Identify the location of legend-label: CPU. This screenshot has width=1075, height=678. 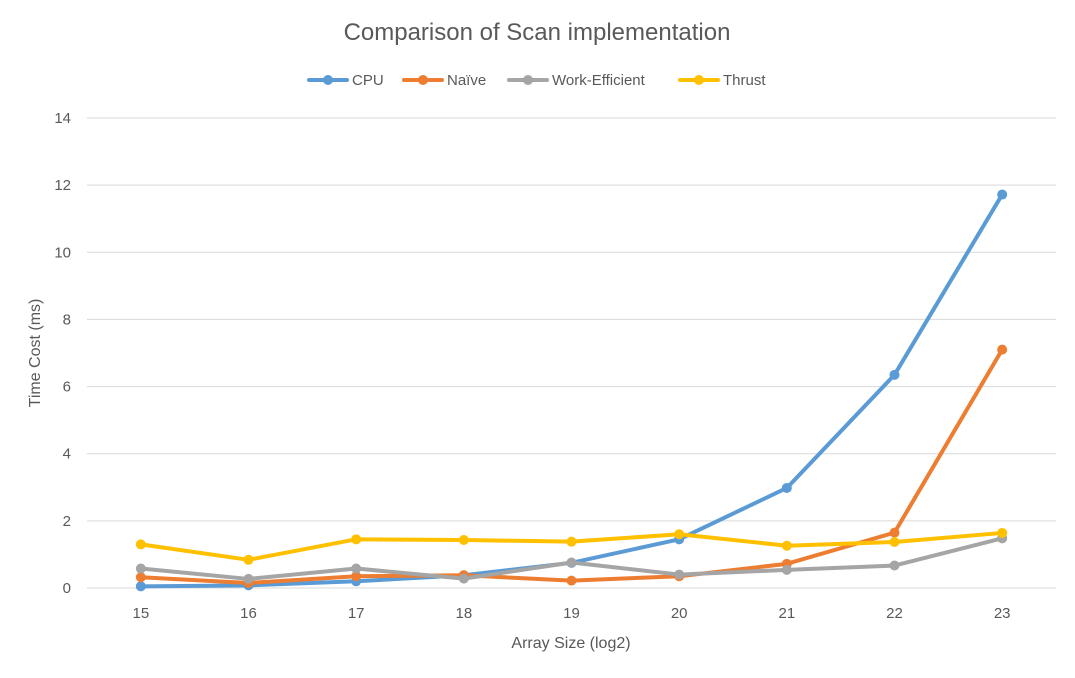
(368, 80).